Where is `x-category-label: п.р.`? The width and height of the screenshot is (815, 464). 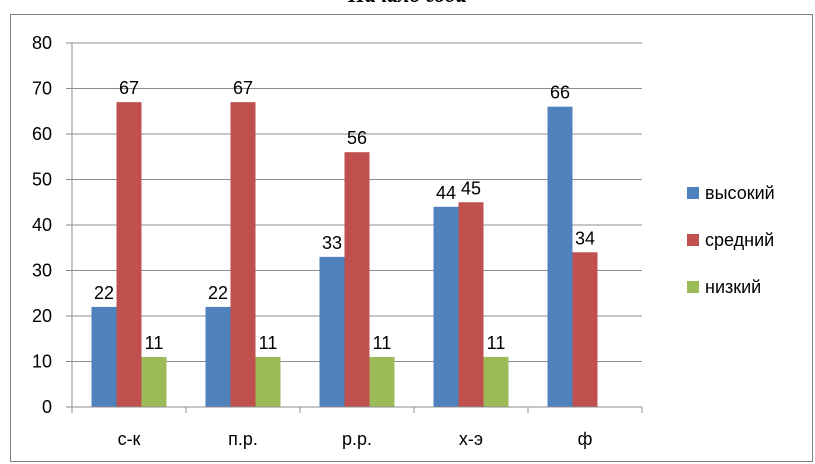
x-category-label: п.р. is located at coordinates (243, 439).